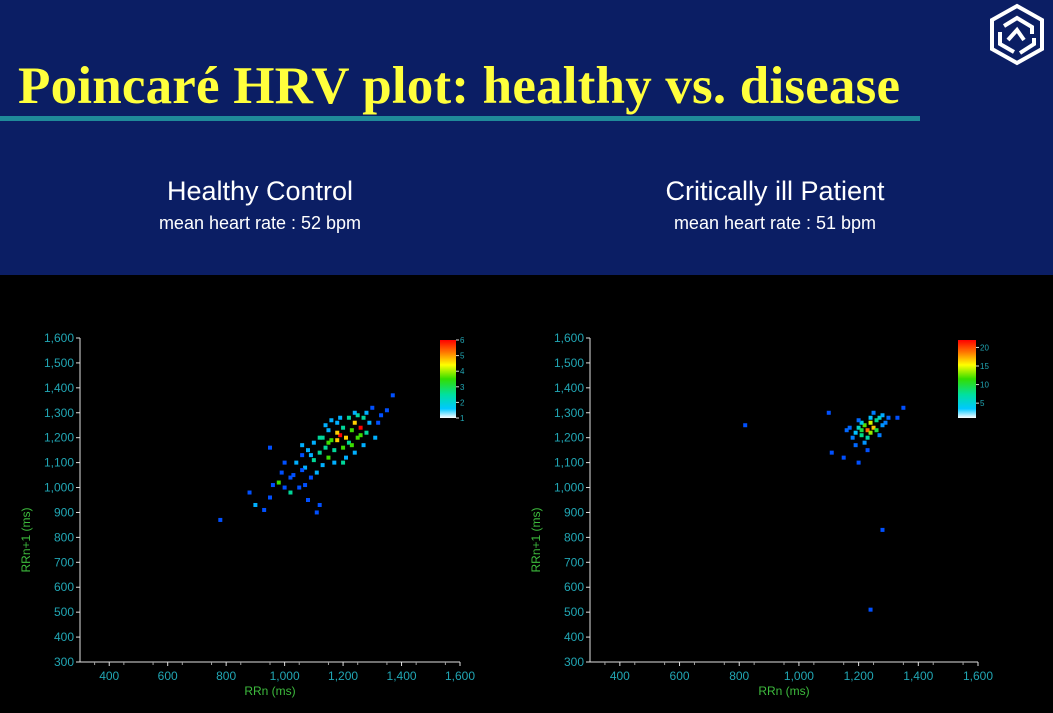 Image resolution: width=1053 pixels, height=713 pixels. I want to click on colorbar-tick-label: 10, so click(984, 385).